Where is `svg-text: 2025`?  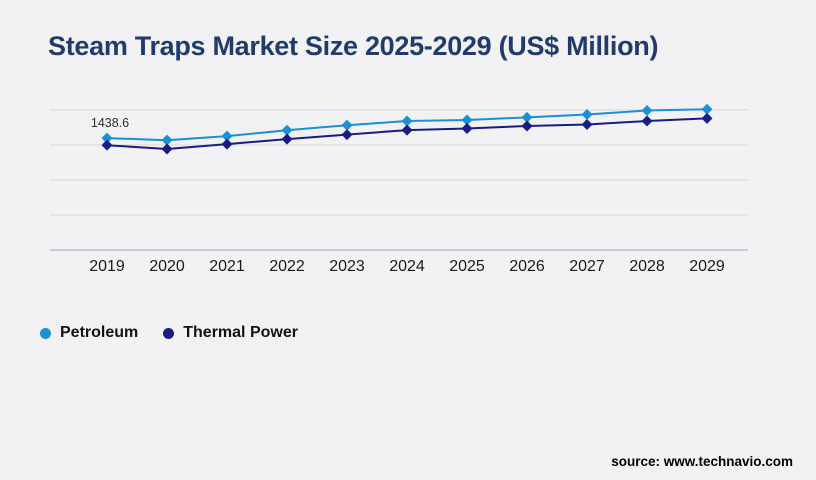
svg-text: 2025 is located at coordinates (467, 266).